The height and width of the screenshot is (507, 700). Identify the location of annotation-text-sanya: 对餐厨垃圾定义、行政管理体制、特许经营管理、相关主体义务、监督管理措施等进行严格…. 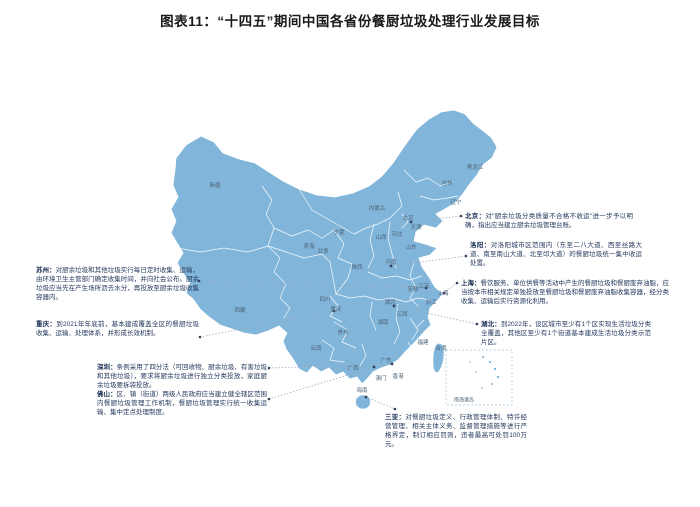
(456, 431).